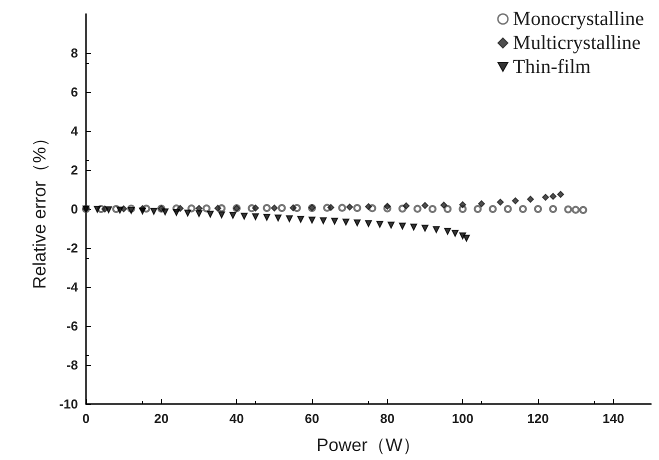  I want to click on y-tick-label: 0, so click(74, 209).